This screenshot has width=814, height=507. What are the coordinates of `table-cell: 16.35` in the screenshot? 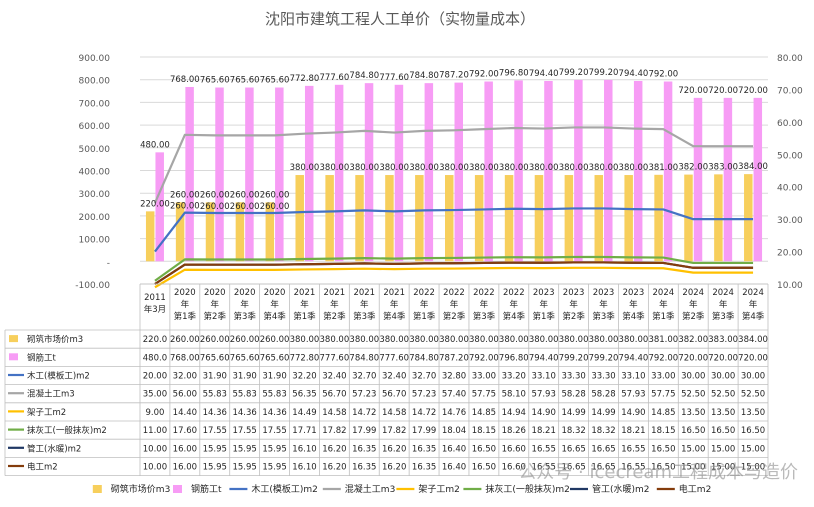 It's located at (364, 449).